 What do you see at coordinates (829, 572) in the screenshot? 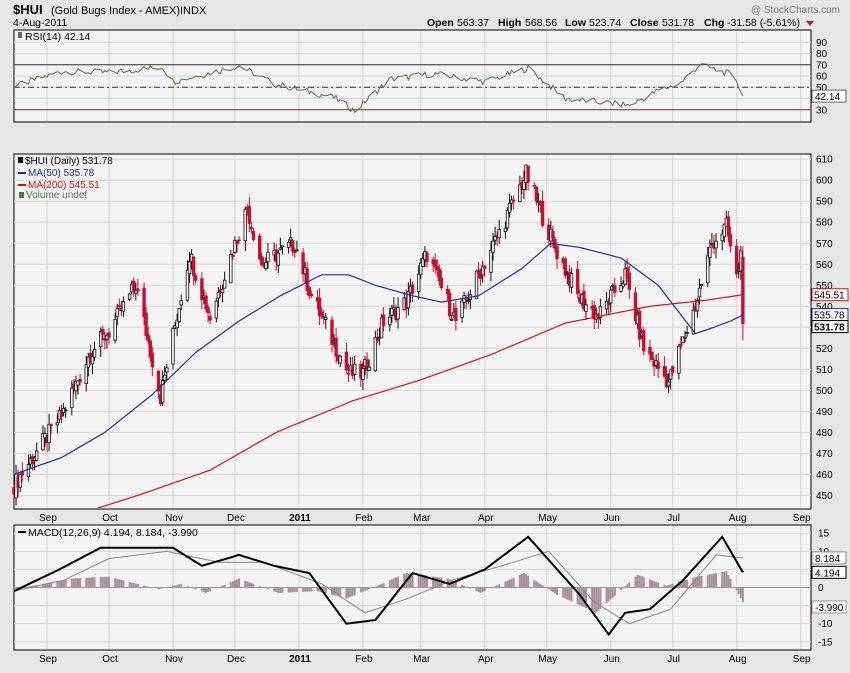
I see `macd-value-tag` at bounding box center [829, 572].